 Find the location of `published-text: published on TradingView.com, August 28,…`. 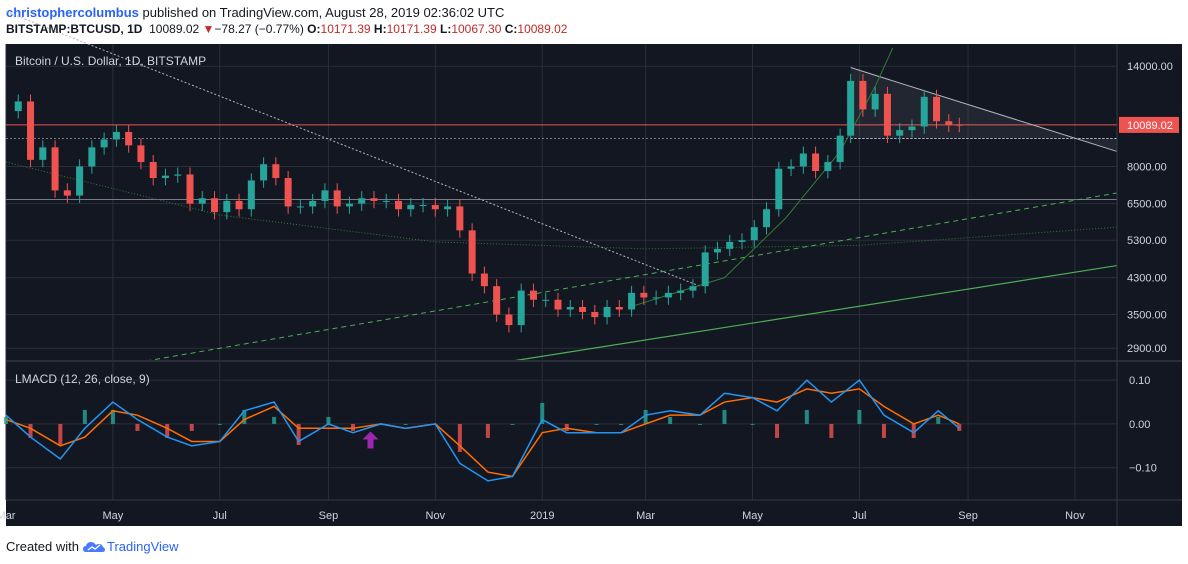

published-text: published on TradingView.com, August 28,… is located at coordinates (323, 12).